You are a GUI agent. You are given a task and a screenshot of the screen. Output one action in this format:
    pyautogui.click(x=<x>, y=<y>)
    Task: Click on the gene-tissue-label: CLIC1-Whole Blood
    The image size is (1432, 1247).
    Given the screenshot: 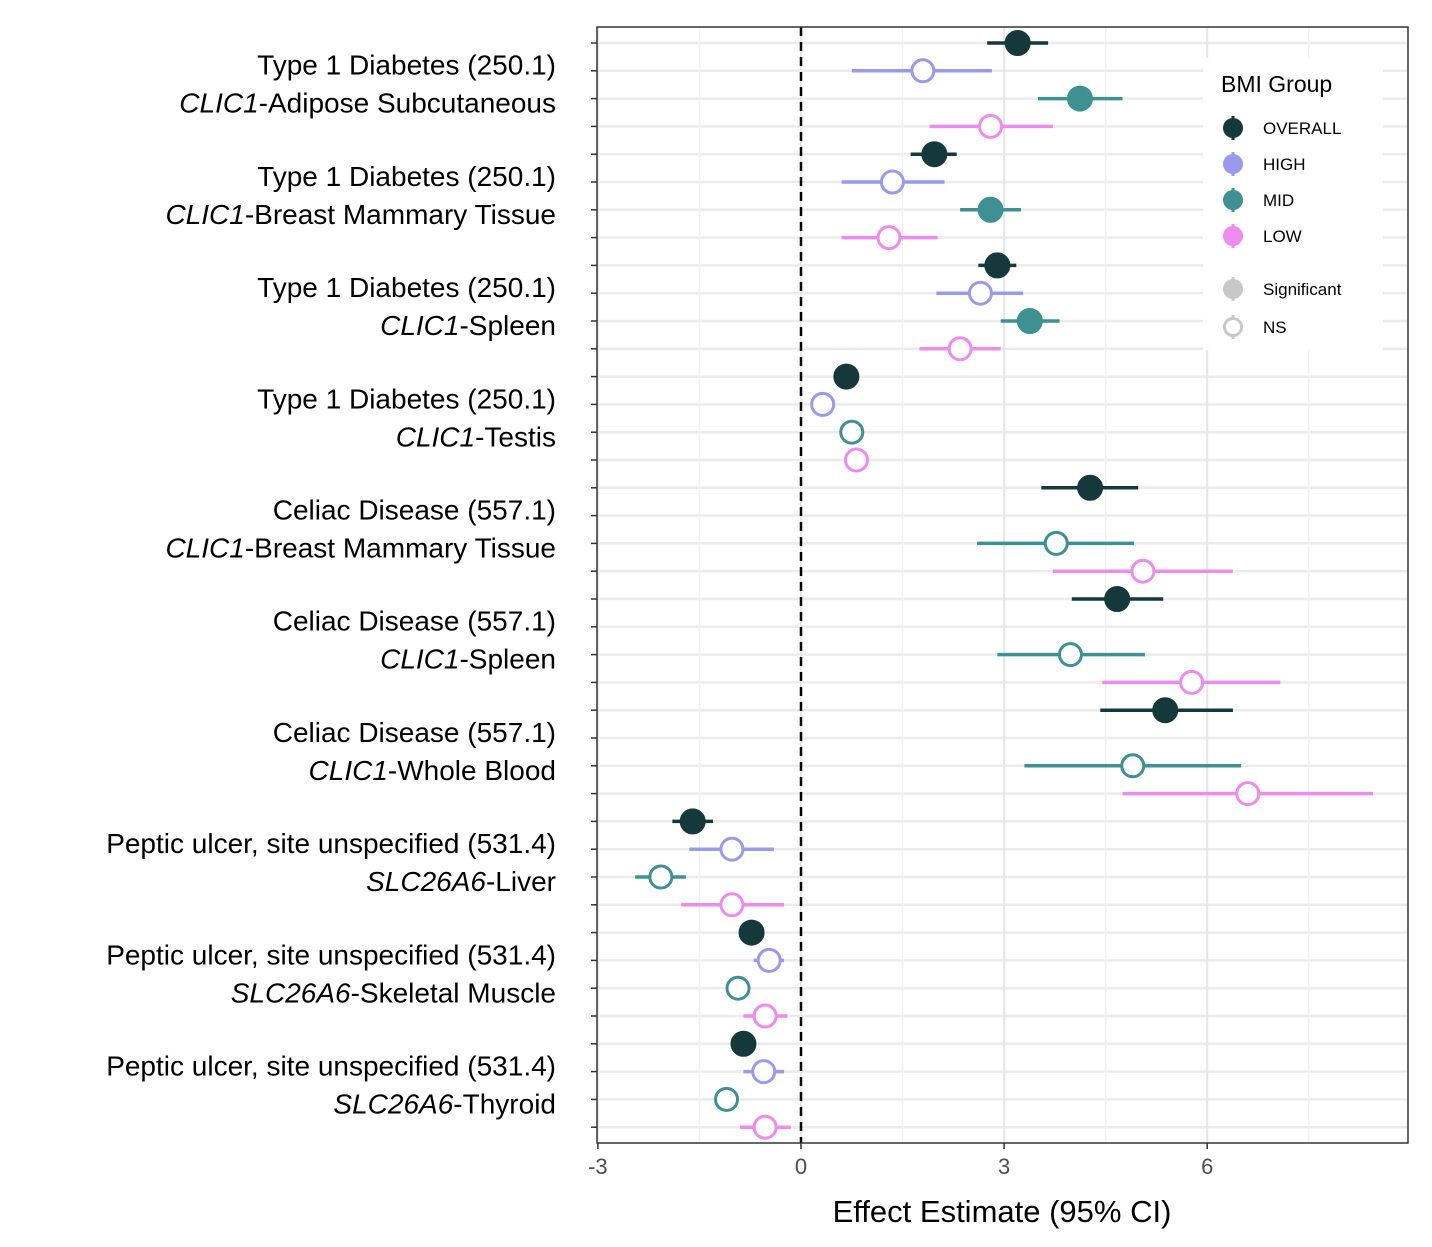 What is the action you would take?
    pyautogui.click(x=432, y=770)
    